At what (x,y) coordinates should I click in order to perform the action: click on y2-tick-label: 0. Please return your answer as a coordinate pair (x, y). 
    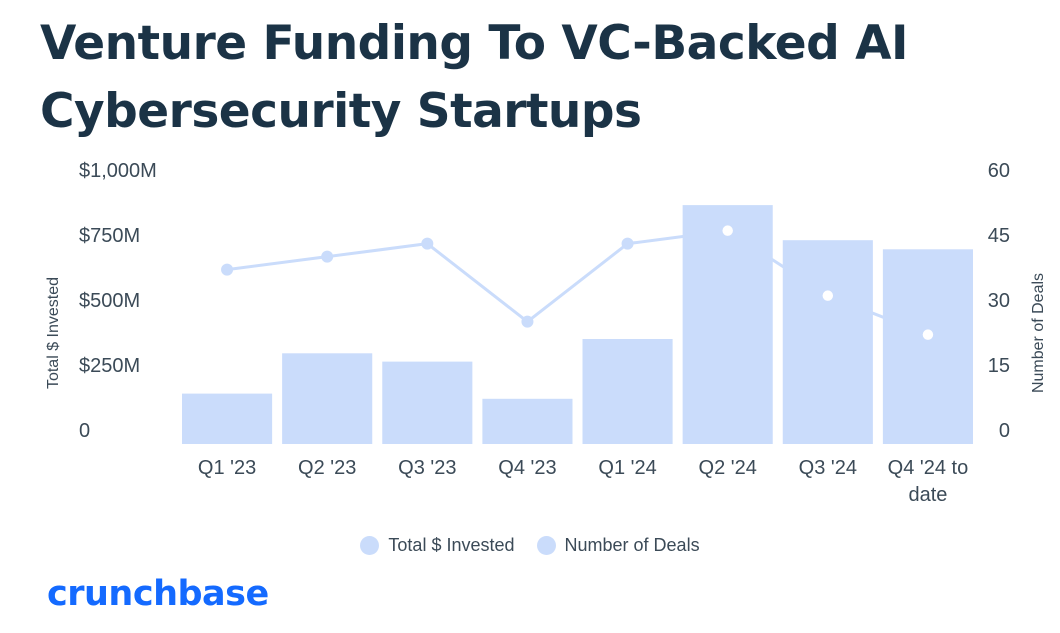
    Looking at the image, I should click on (1004, 431).